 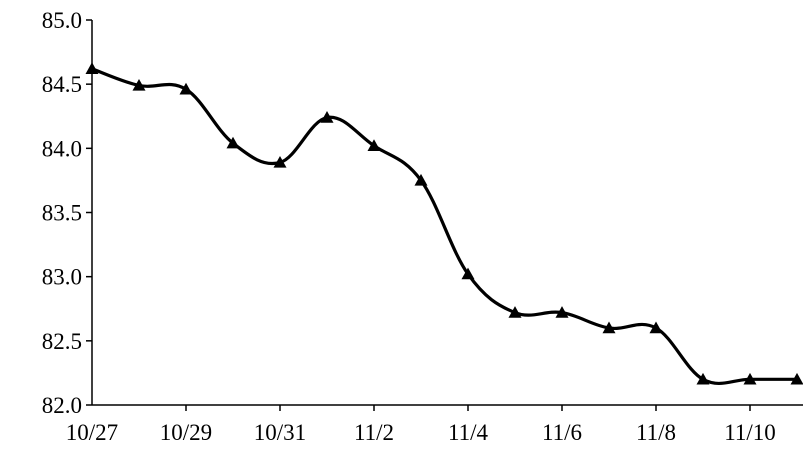 I want to click on x-tick-label: 11/8, so click(x=656, y=432).